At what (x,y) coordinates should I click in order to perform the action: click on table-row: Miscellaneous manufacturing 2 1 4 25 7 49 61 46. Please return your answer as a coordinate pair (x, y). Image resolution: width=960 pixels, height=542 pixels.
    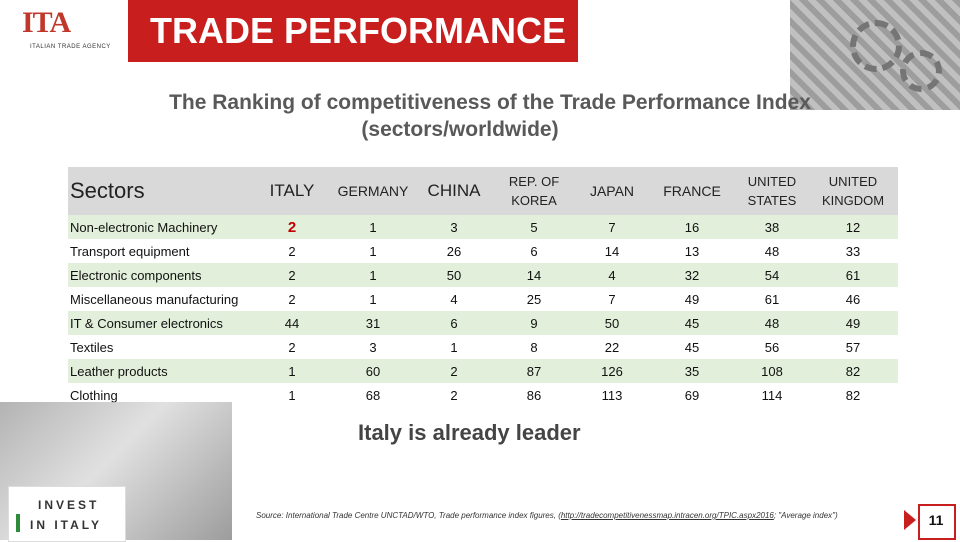
    Looking at the image, I should click on (483, 299).